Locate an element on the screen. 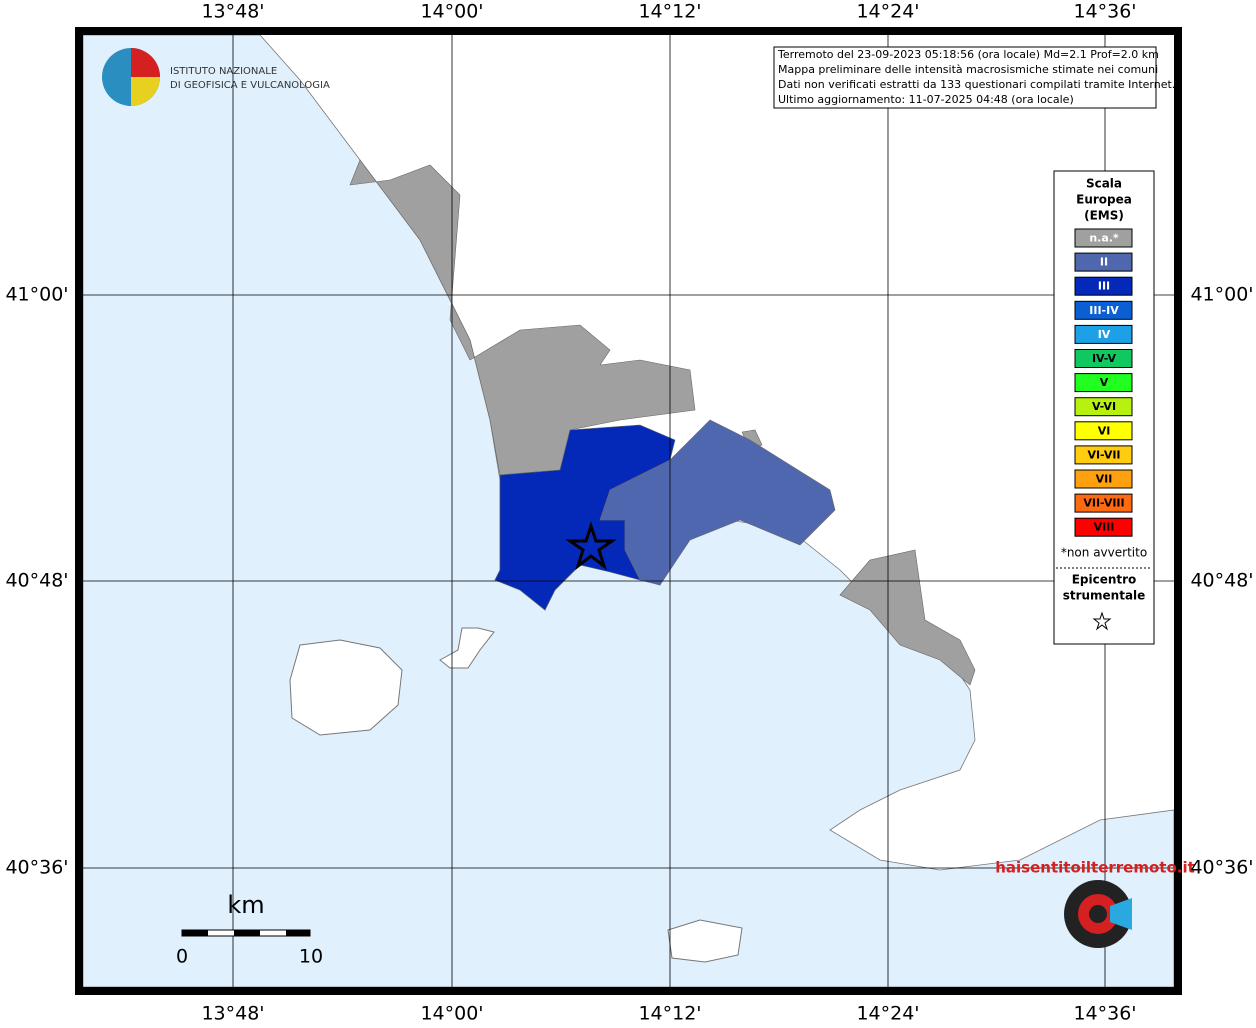 This screenshot has height=1028, width=1256. epicenter-star is located at coordinates (591, 546).